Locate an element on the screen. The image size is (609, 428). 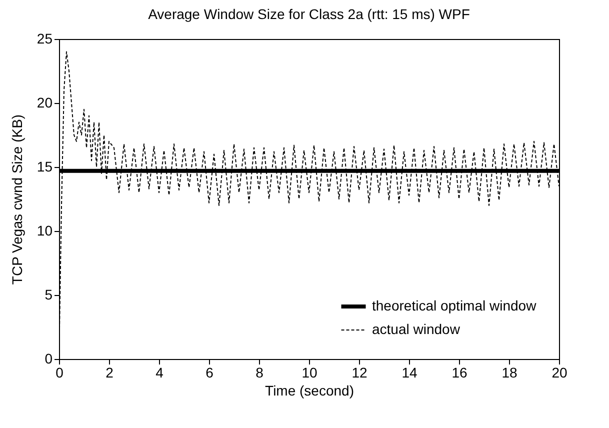
y-tick-label: 20 is located at coordinates (44, 102).